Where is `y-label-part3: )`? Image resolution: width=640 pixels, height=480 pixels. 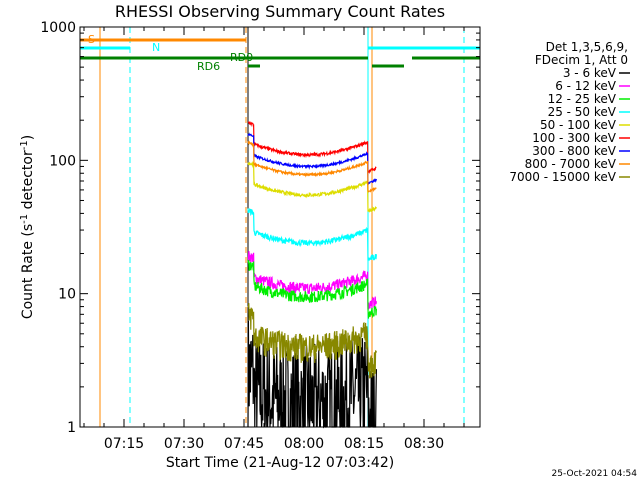
y-label-part3: ) is located at coordinates (28, 137).